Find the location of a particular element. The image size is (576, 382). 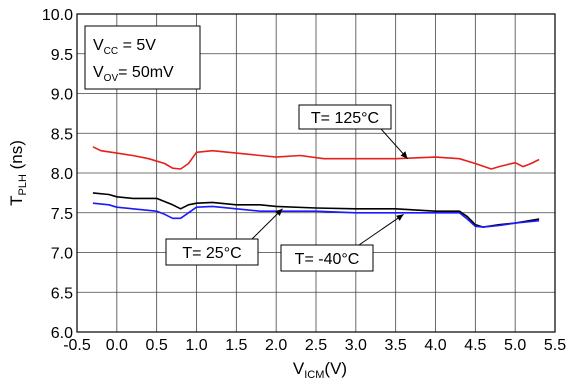

x-tick-label: 2.0 is located at coordinates (276, 345).